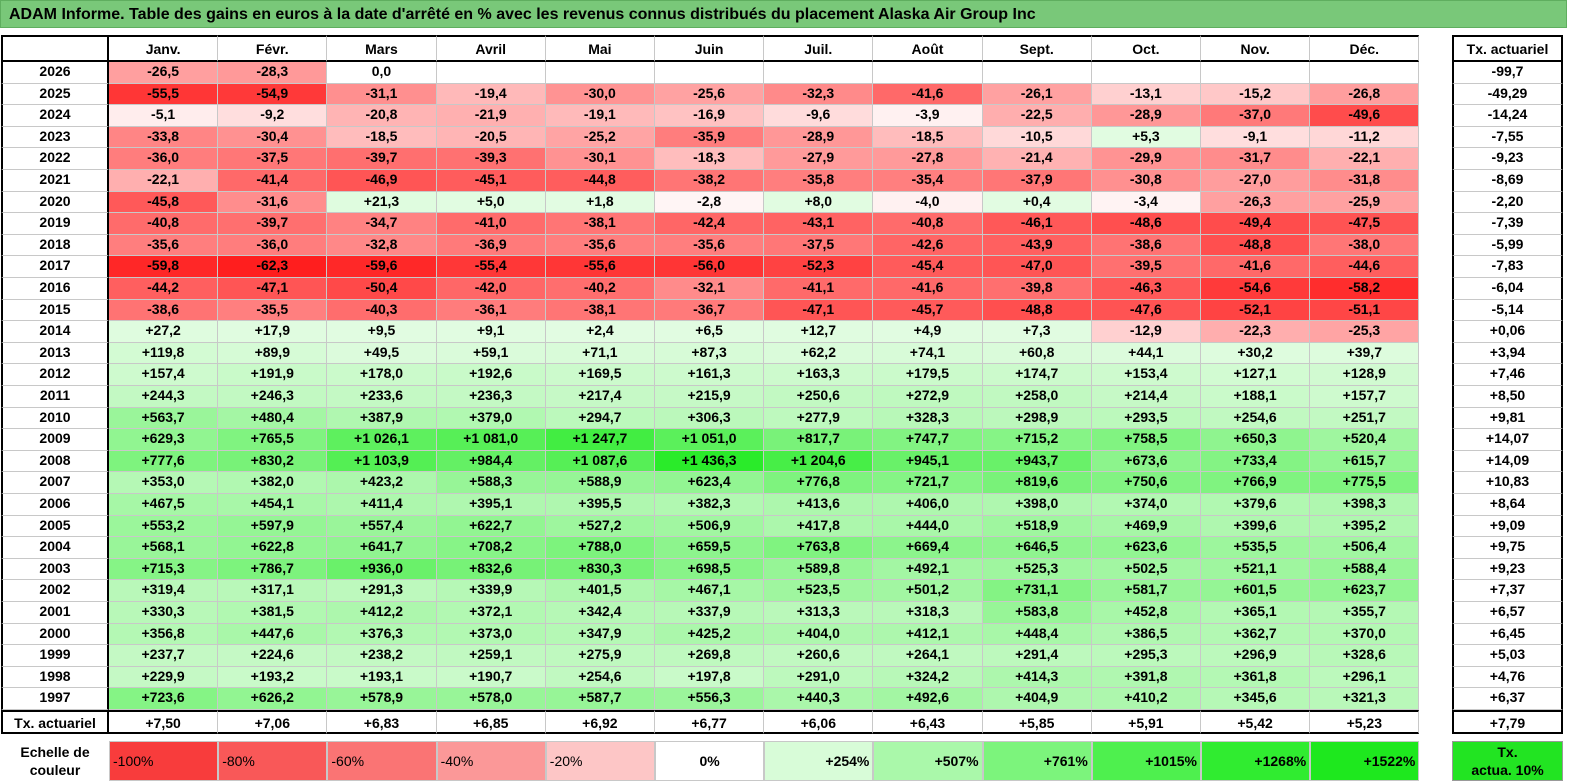 The height and width of the screenshot is (783, 1571). I want to click on gain-cell: +623,6, so click(1146, 548).